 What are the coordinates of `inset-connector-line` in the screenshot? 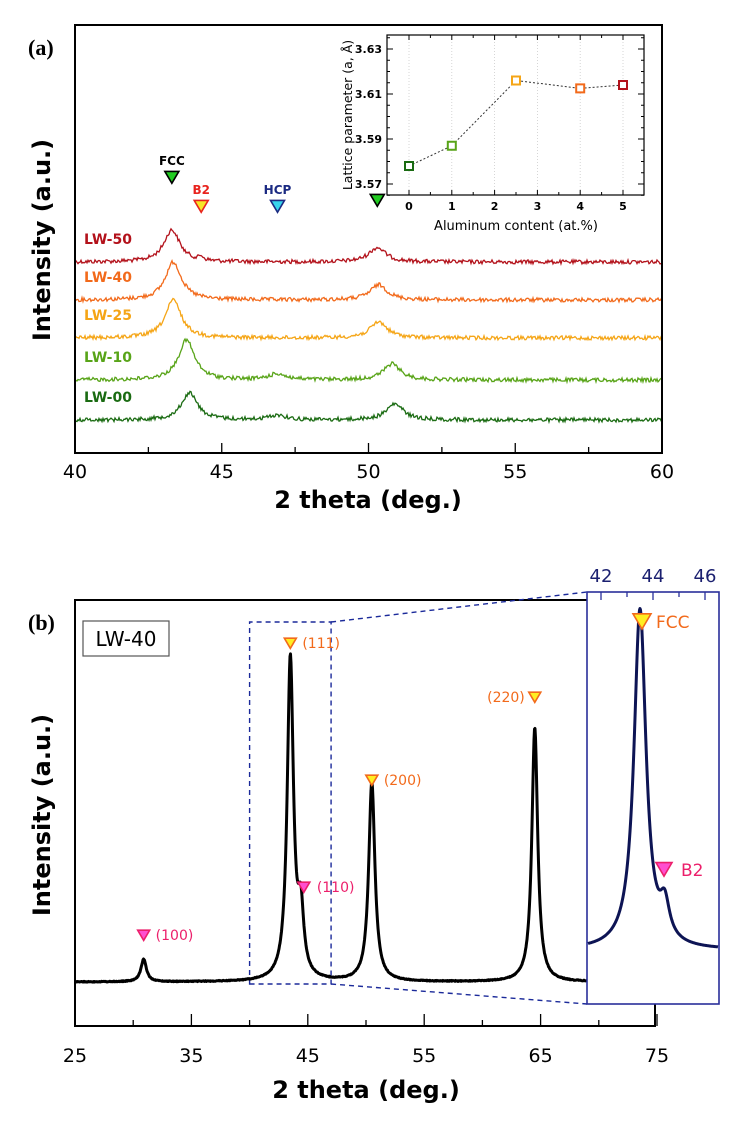 It's located at (516, 123).